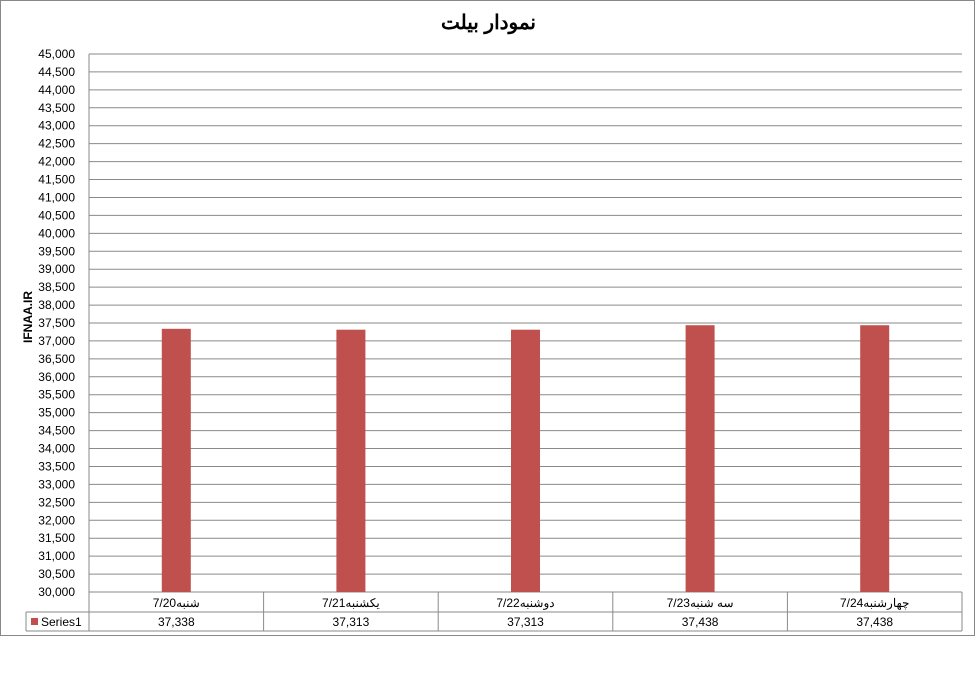  Describe the element at coordinates (56, 574) in the screenshot. I see `y-tick-label: 30,500` at that location.